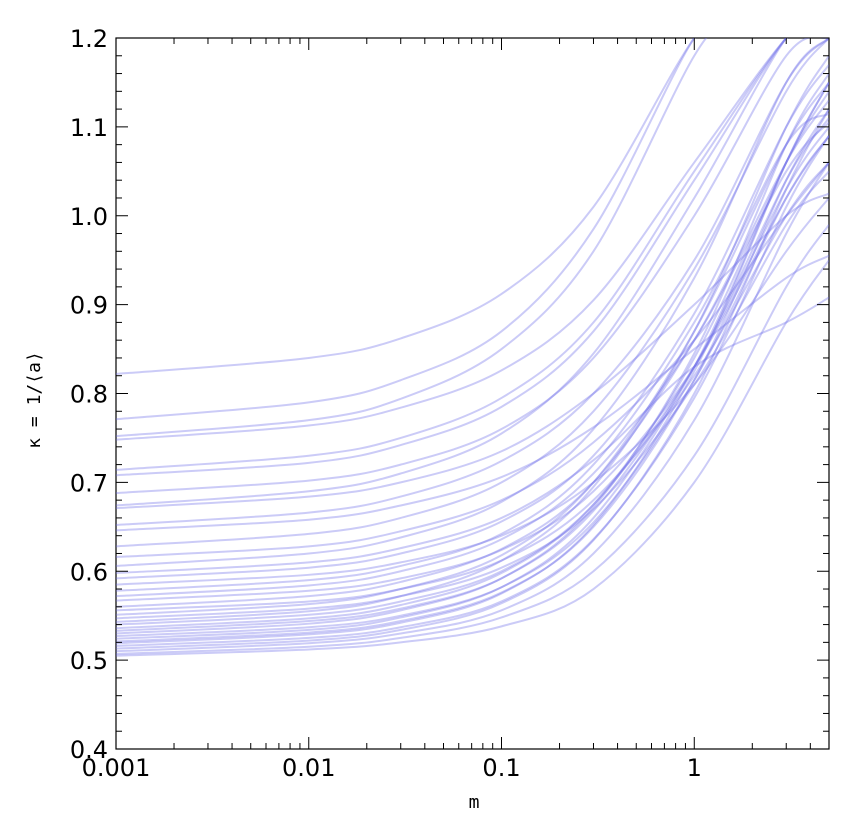 The image size is (864, 840). I want to click on y-tick-label: 1.1, so click(89, 128).